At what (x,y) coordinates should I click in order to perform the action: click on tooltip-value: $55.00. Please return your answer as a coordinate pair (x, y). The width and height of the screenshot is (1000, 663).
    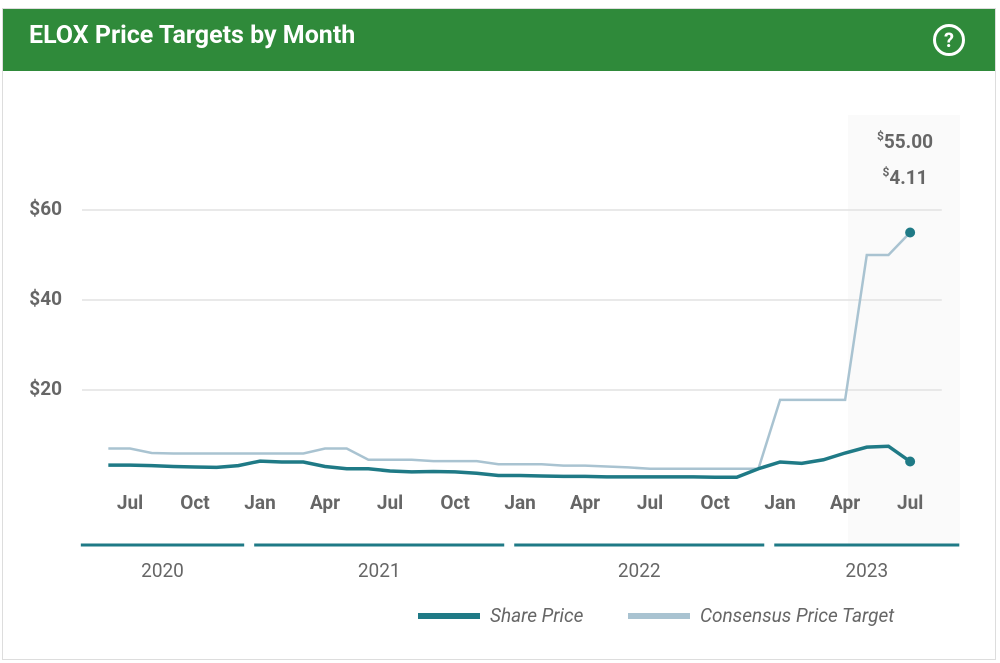
    Looking at the image, I should click on (905, 141).